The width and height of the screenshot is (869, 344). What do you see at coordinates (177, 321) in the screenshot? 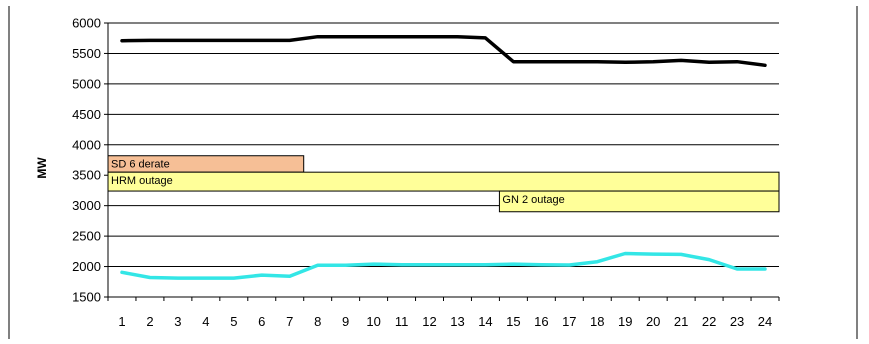
I see `x-tick-label: 3` at bounding box center [177, 321].